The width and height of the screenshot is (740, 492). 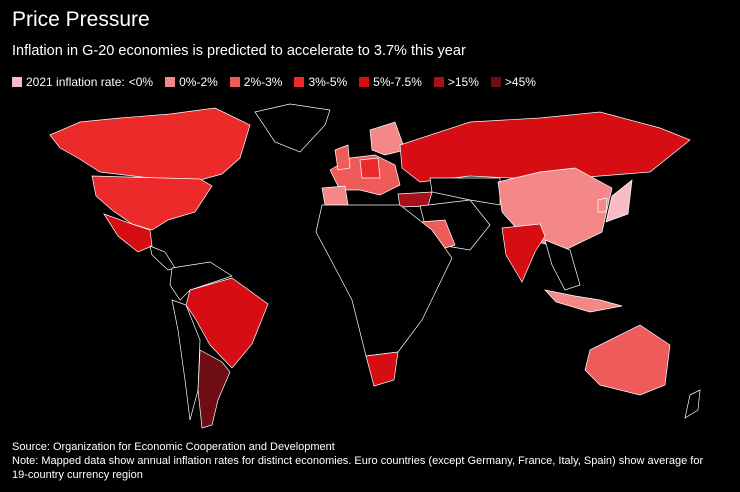 I want to click on legend-item: 0%-2%, so click(x=191, y=82).